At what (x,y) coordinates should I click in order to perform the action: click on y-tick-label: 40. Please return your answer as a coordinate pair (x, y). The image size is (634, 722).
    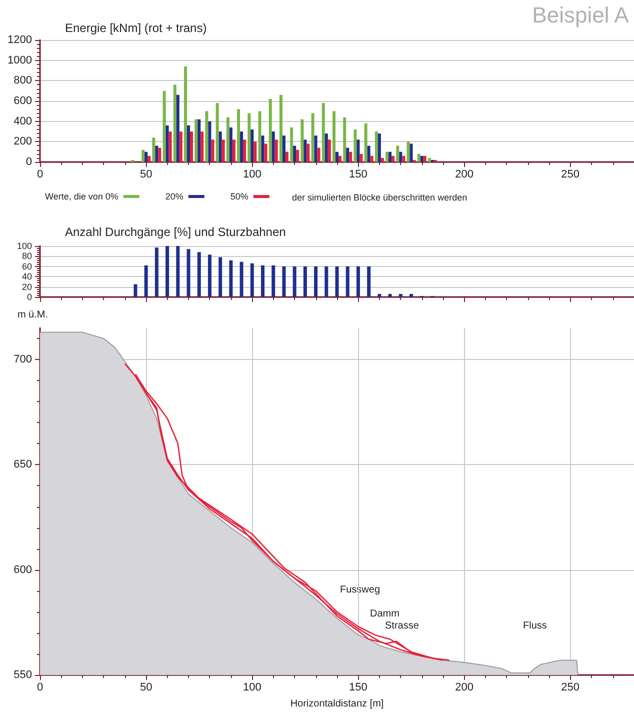
    Looking at the image, I should click on (27, 277).